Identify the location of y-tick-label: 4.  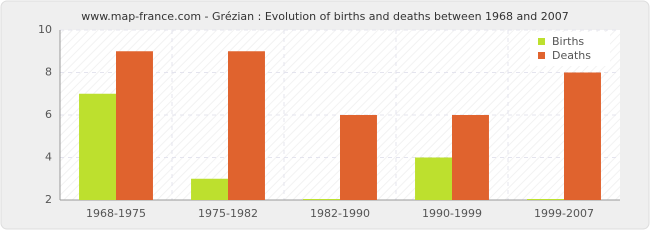
(48, 157).